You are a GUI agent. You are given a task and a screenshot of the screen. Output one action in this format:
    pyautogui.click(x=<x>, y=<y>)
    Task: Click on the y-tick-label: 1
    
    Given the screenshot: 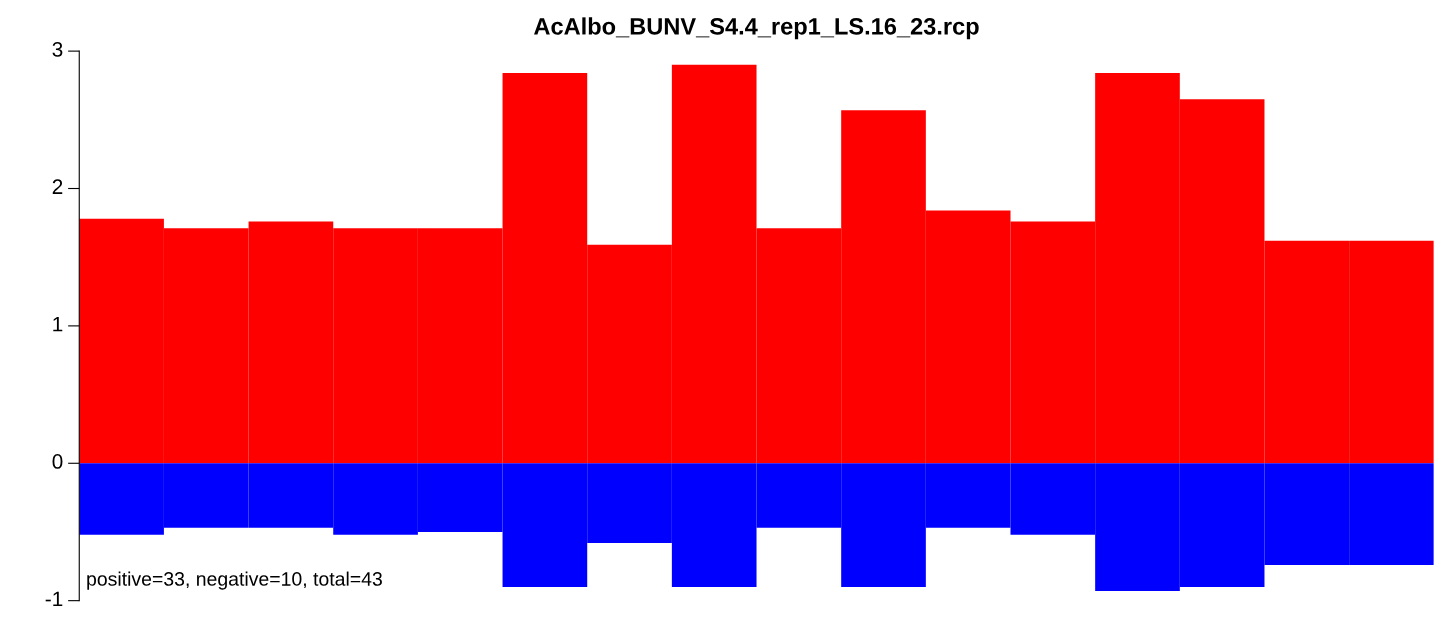 What is the action you would take?
    pyautogui.click(x=58, y=324)
    